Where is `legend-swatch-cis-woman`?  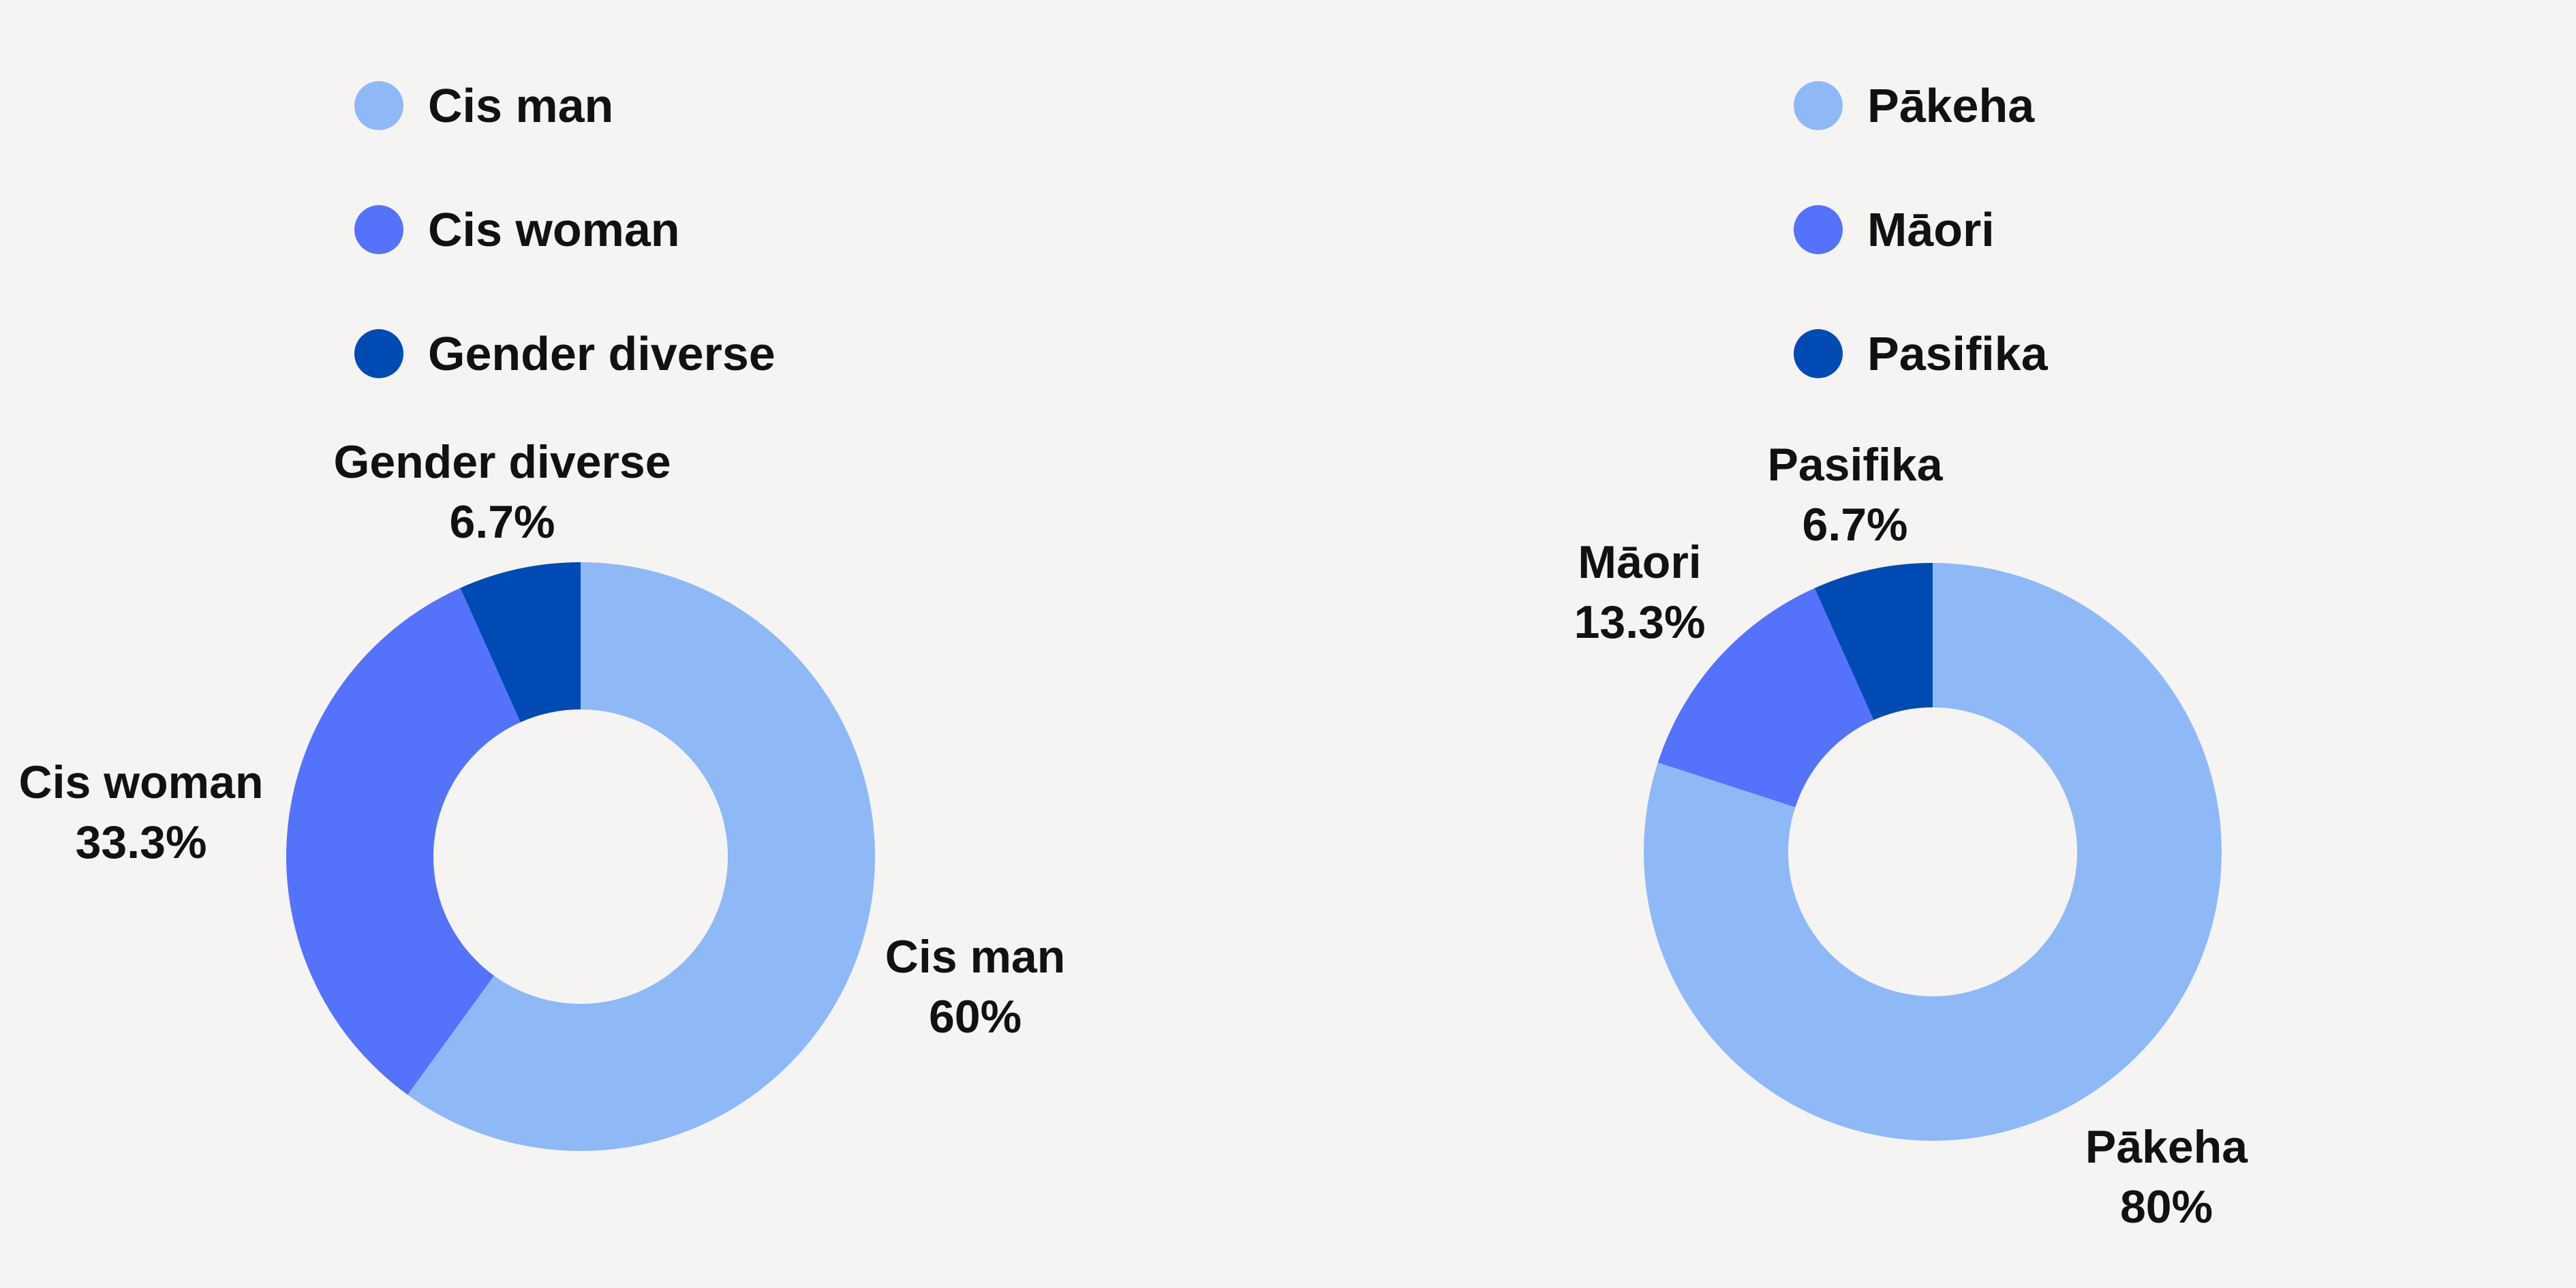
legend-swatch-cis-woman is located at coordinates (379, 230).